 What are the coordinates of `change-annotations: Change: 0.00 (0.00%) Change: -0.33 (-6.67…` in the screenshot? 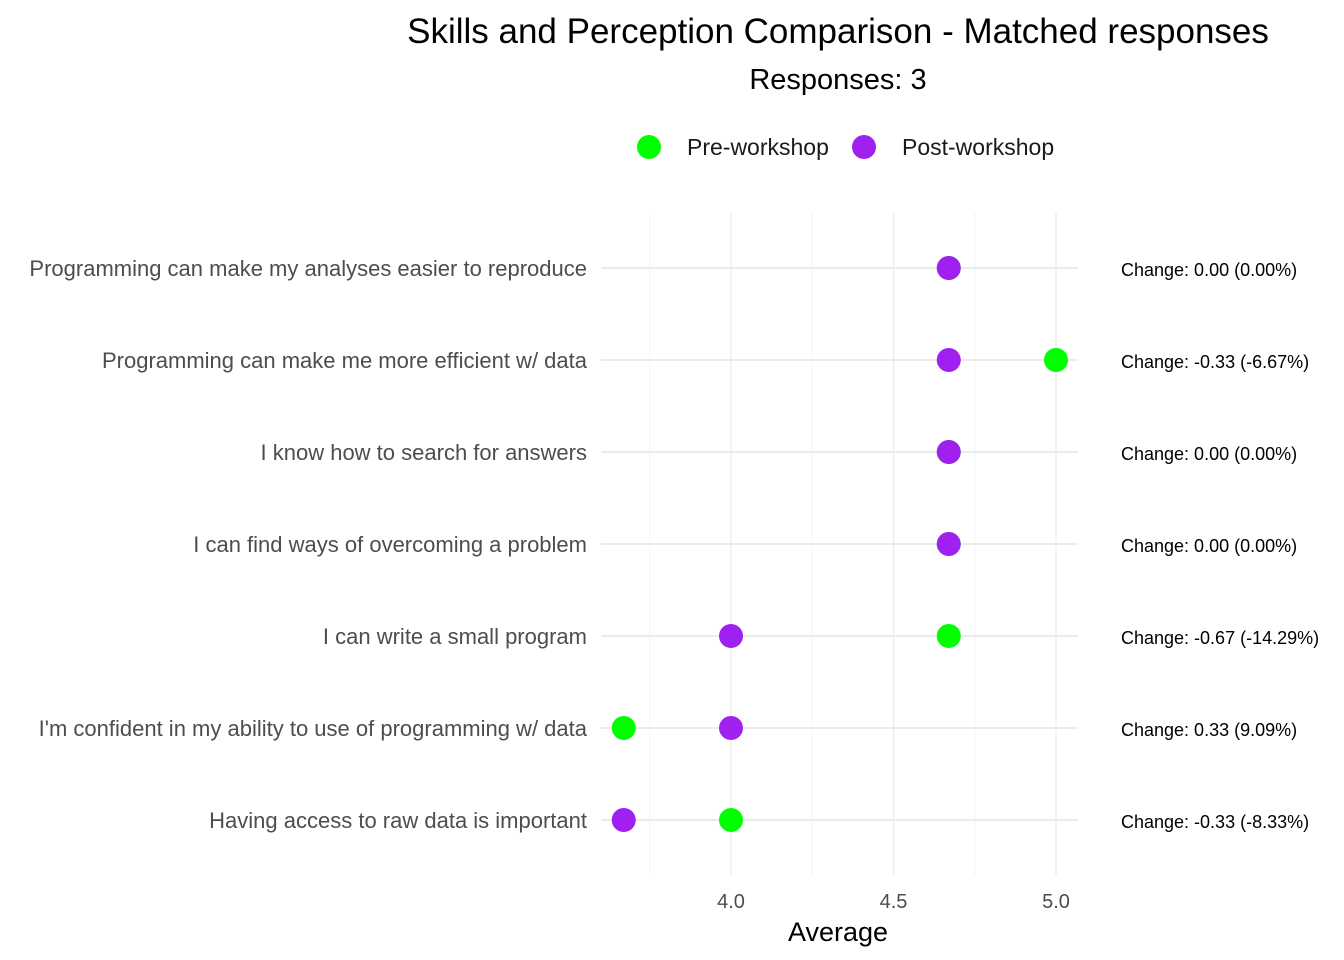 It's located at (1220, 546).